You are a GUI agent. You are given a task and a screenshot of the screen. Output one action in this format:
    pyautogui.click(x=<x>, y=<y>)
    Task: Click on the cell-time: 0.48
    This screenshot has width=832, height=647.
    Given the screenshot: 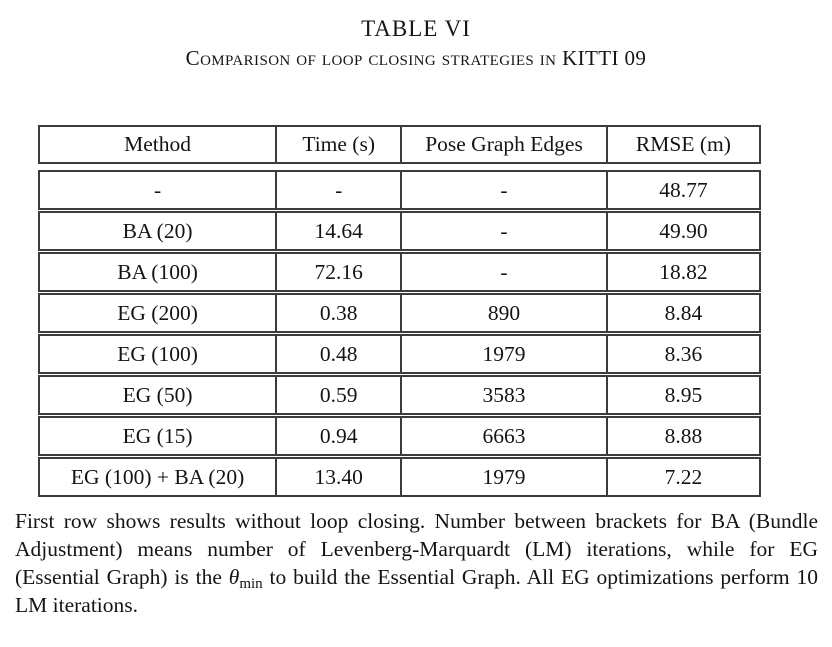 What is the action you would take?
    pyautogui.click(x=337, y=354)
    